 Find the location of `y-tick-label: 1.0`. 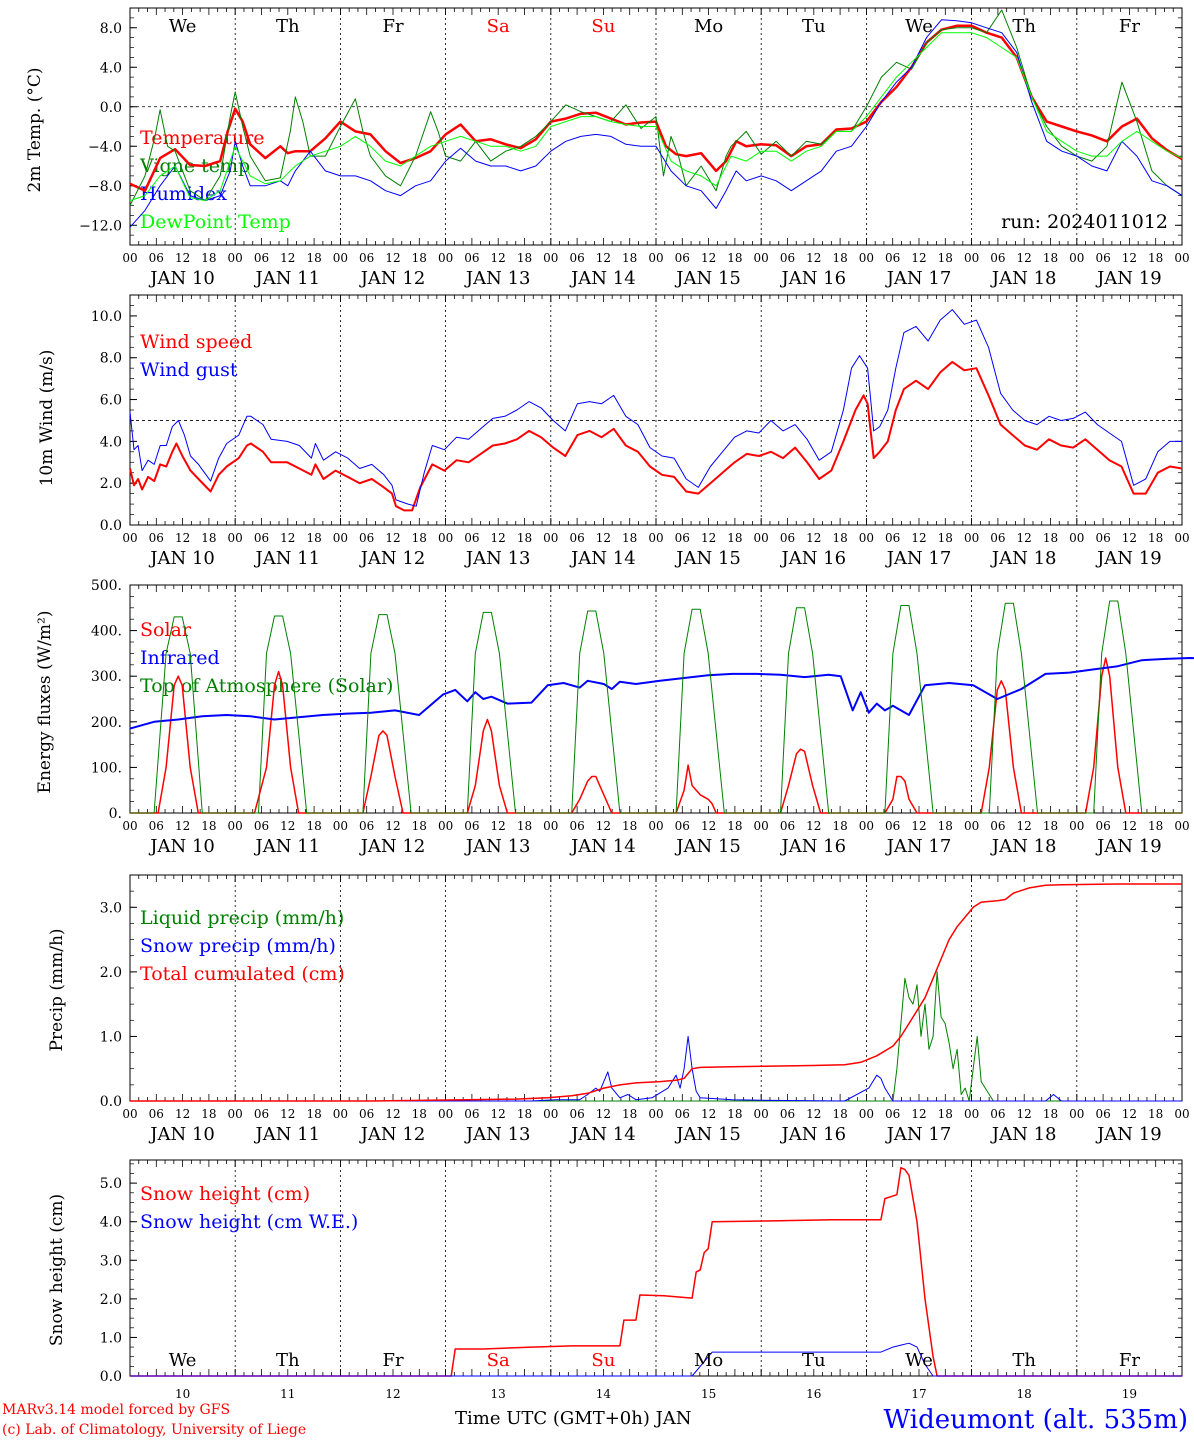

y-tick-label: 1.0 is located at coordinates (111, 1338).